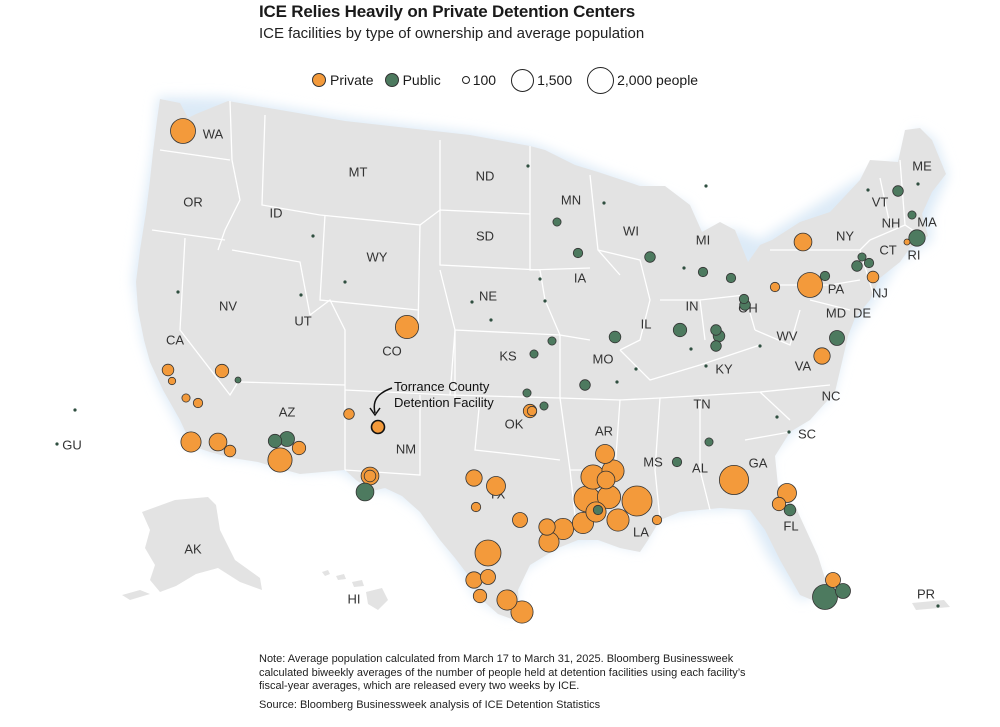 The width and height of the screenshot is (1000, 727). I want to click on state-label-wv: WV, so click(787, 335).